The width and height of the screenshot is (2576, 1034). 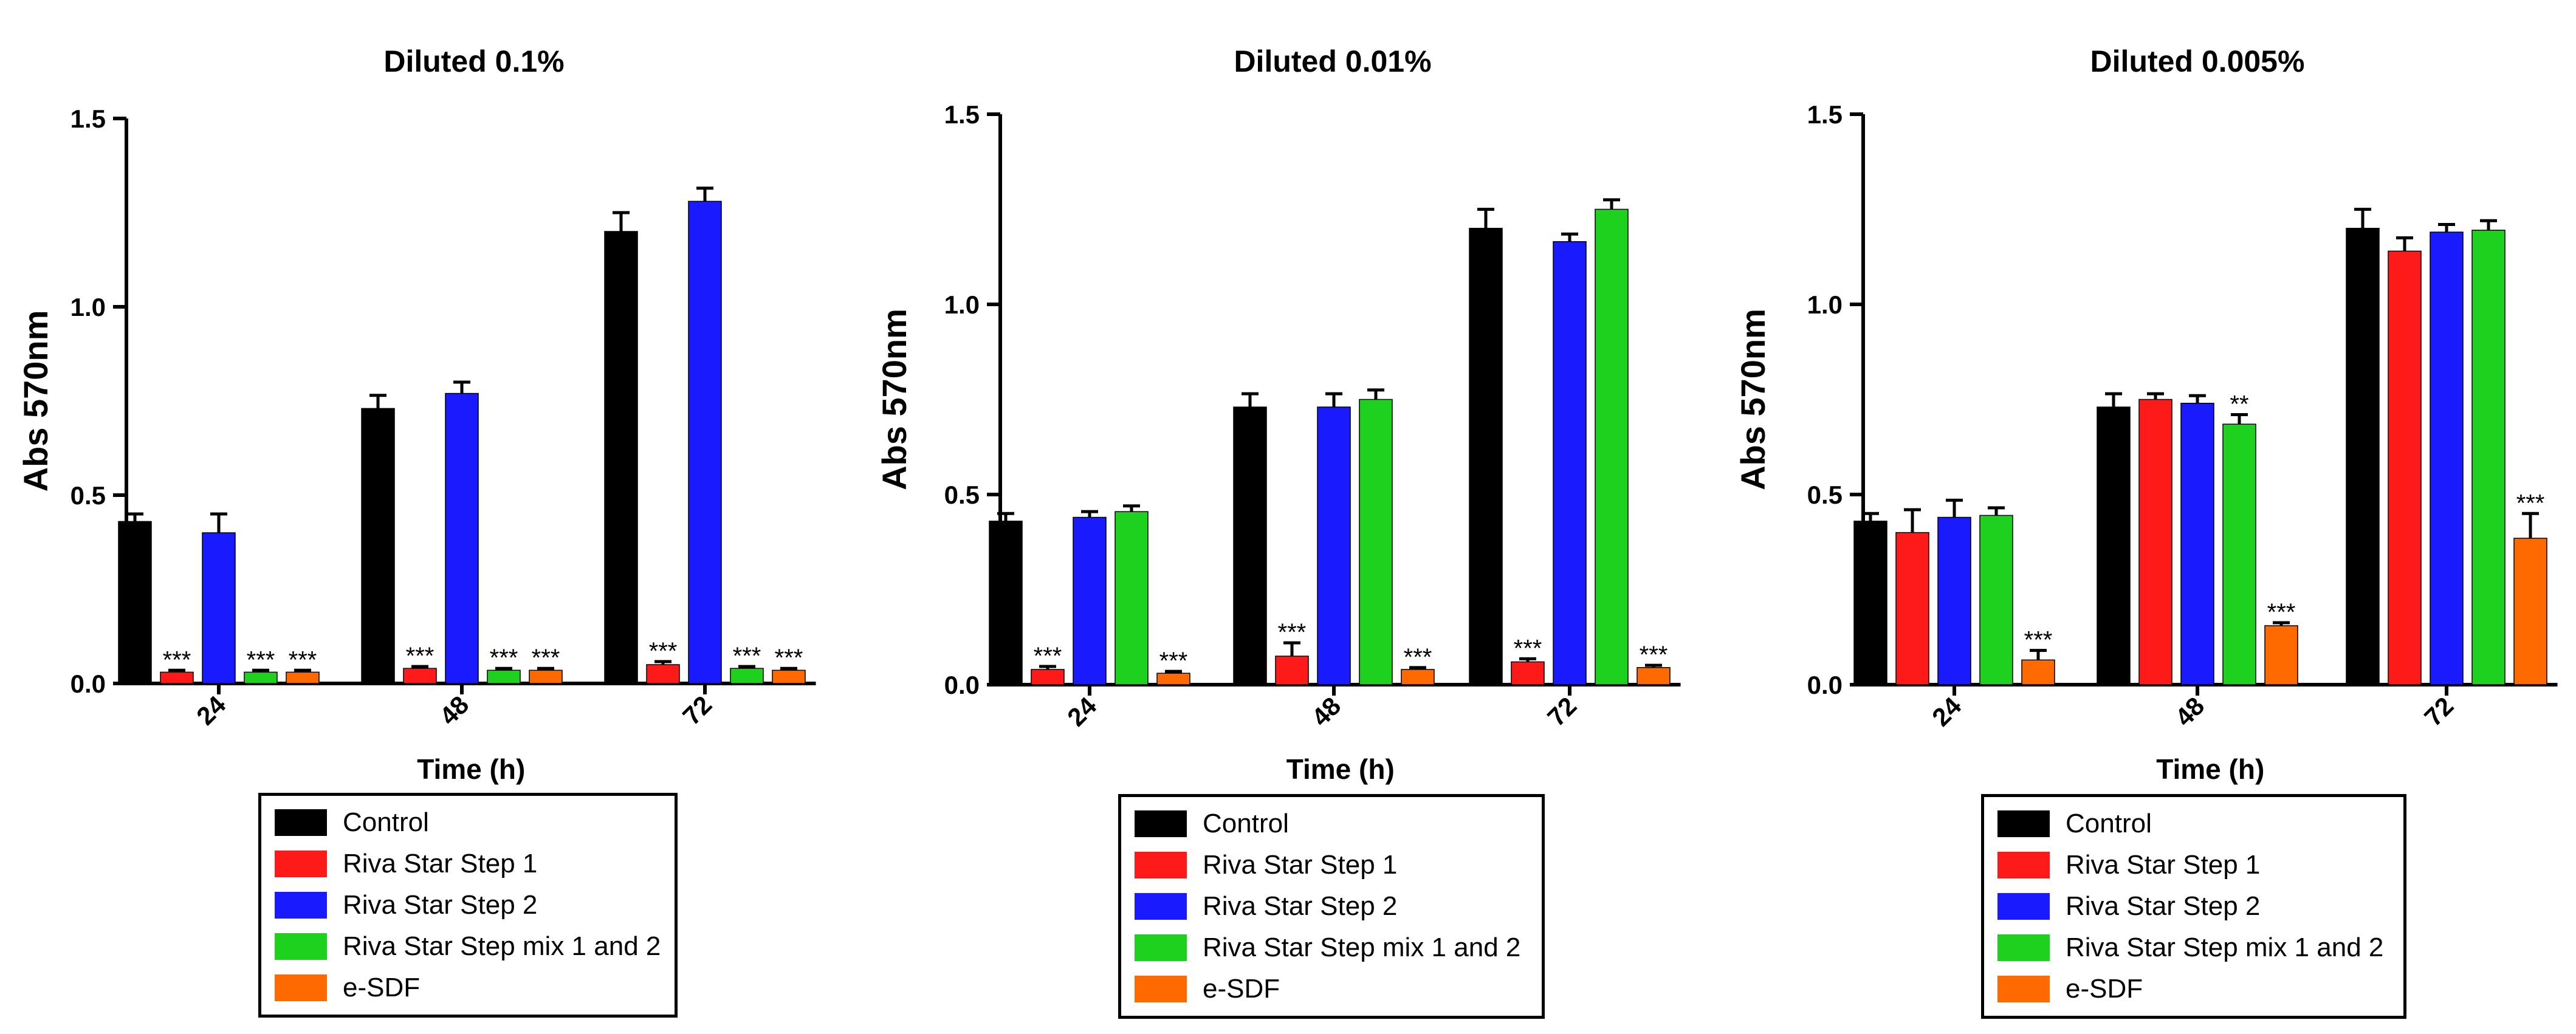 I want to click on legend-label: Riva Star Step mix 1 and 2, so click(x=1362, y=947).